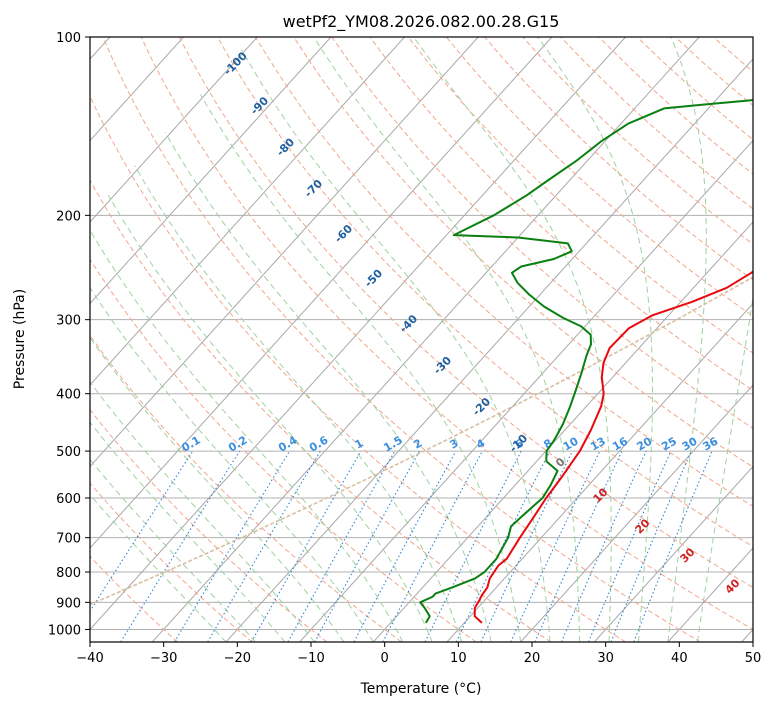 This screenshot has width=775, height=708. What do you see at coordinates (733, 586) in the screenshot?
I see `moist-adiabat-label-4: 40` at bounding box center [733, 586].